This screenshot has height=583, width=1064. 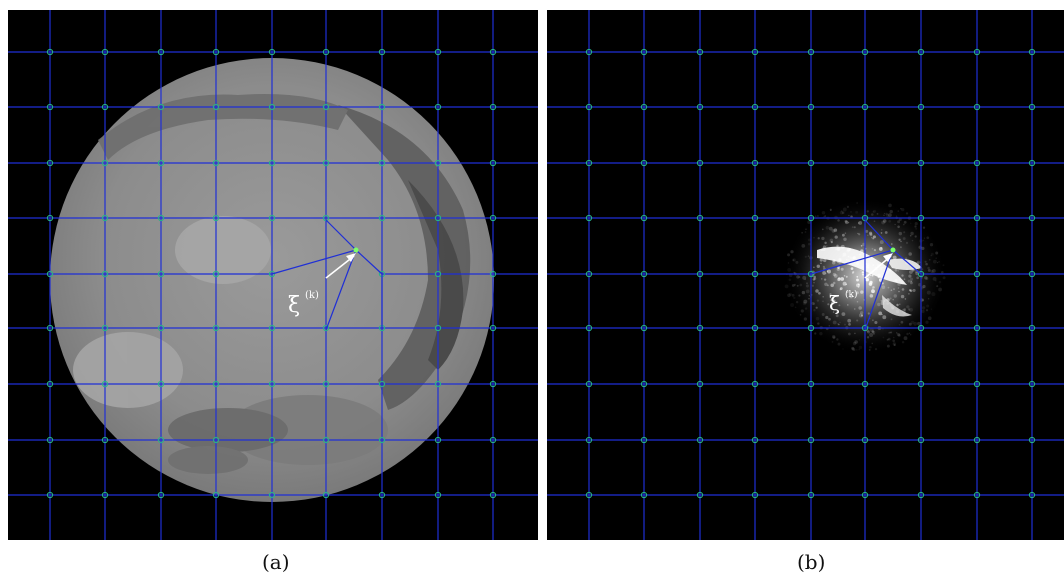 I want to click on caption-a: (a), so click(x=276, y=562).